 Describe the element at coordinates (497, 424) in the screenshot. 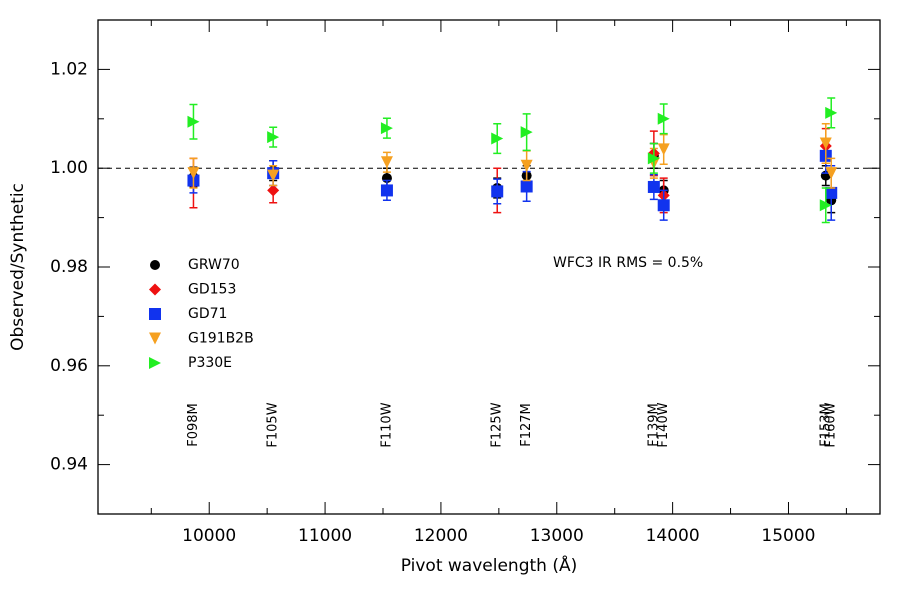

I see `filter-label: F125W` at that location.